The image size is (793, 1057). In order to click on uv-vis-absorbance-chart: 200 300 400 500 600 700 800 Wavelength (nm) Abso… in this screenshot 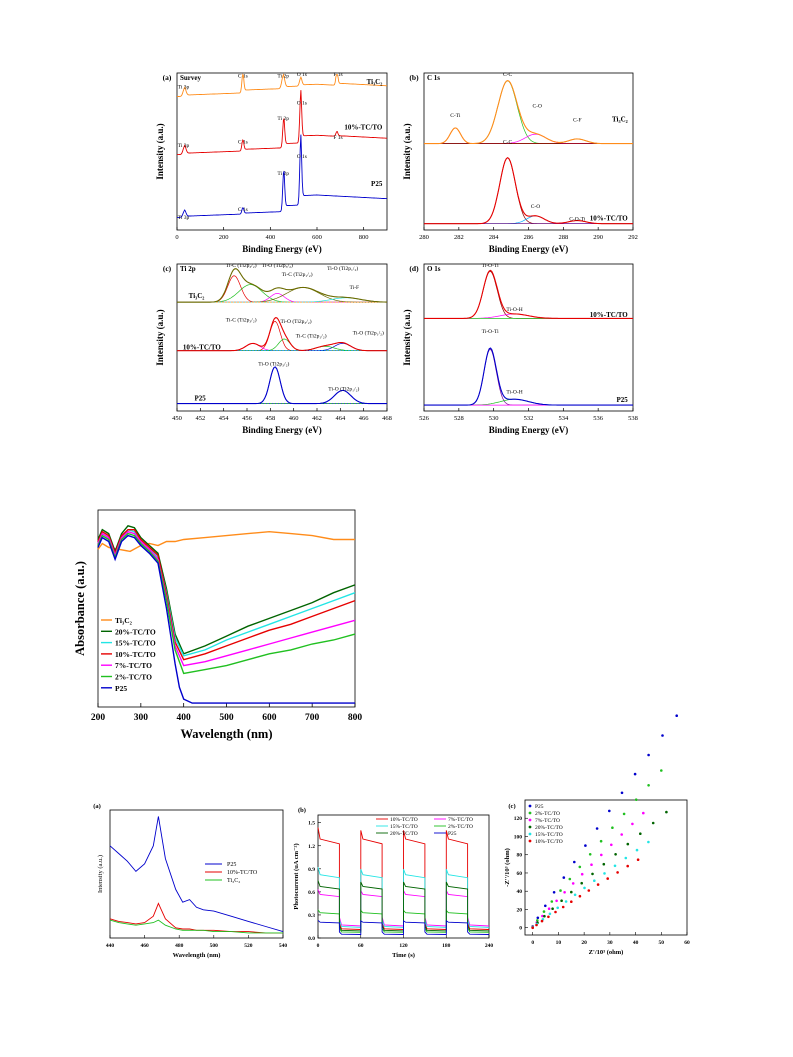, I will do `click(218, 625)`.